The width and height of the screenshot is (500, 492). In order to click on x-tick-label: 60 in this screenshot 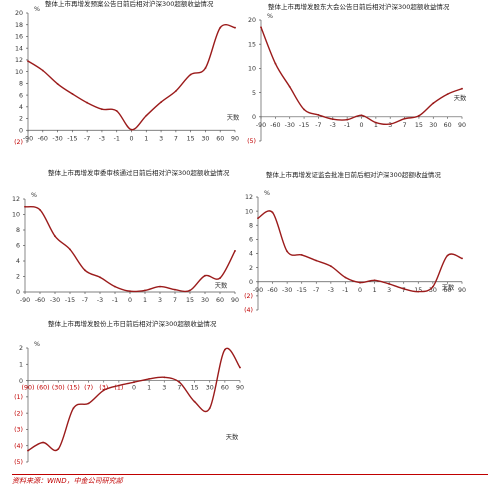, I will do `click(220, 138)`.